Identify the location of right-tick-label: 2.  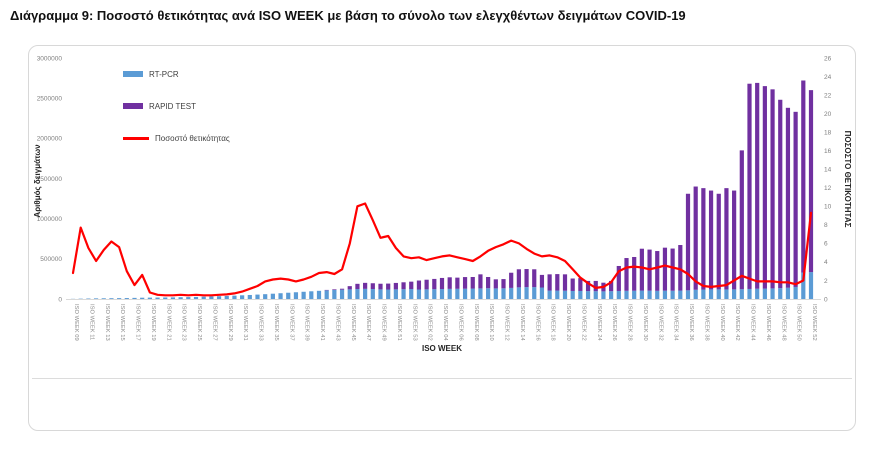
(826, 281).